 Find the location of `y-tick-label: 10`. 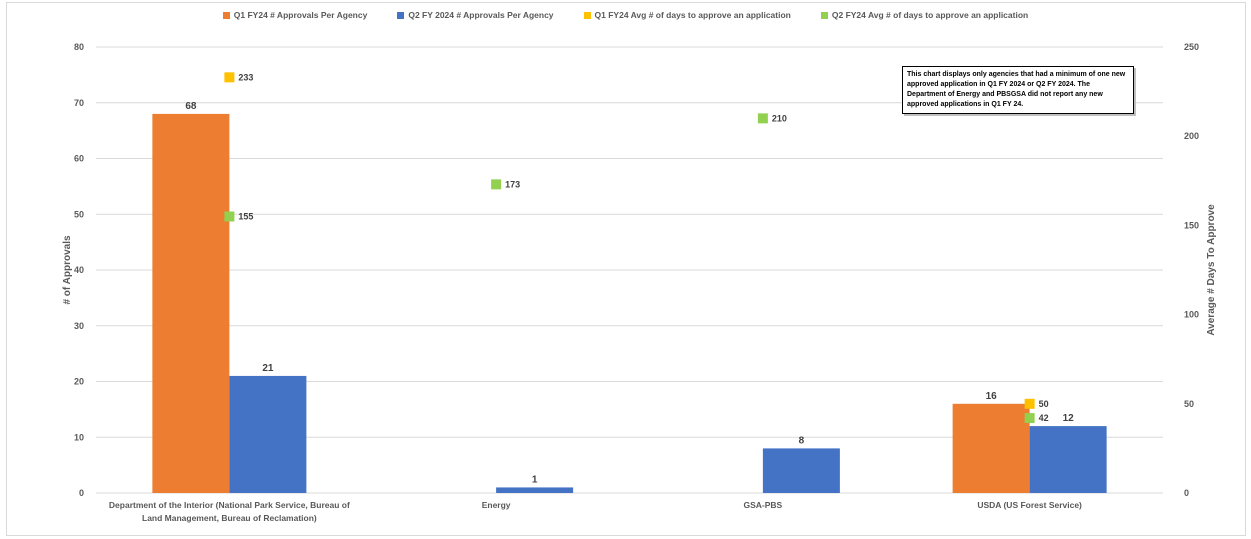

y-tick-label: 10 is located at coordinates (79, 437).